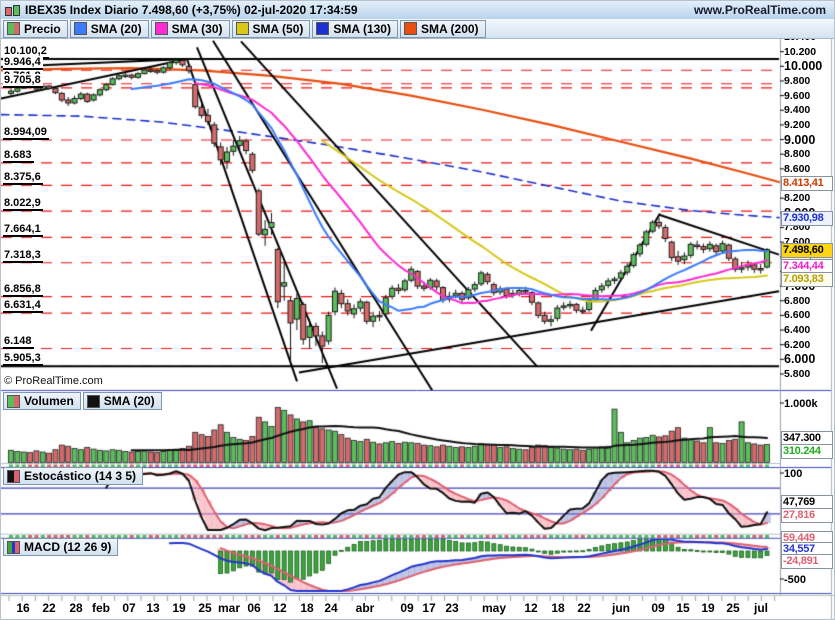 The image size is (835, 620). What do you see at coordinates (13, 401) in the screenshot?
I see `volume-swatch-icon` at bounding box center [13, 401].